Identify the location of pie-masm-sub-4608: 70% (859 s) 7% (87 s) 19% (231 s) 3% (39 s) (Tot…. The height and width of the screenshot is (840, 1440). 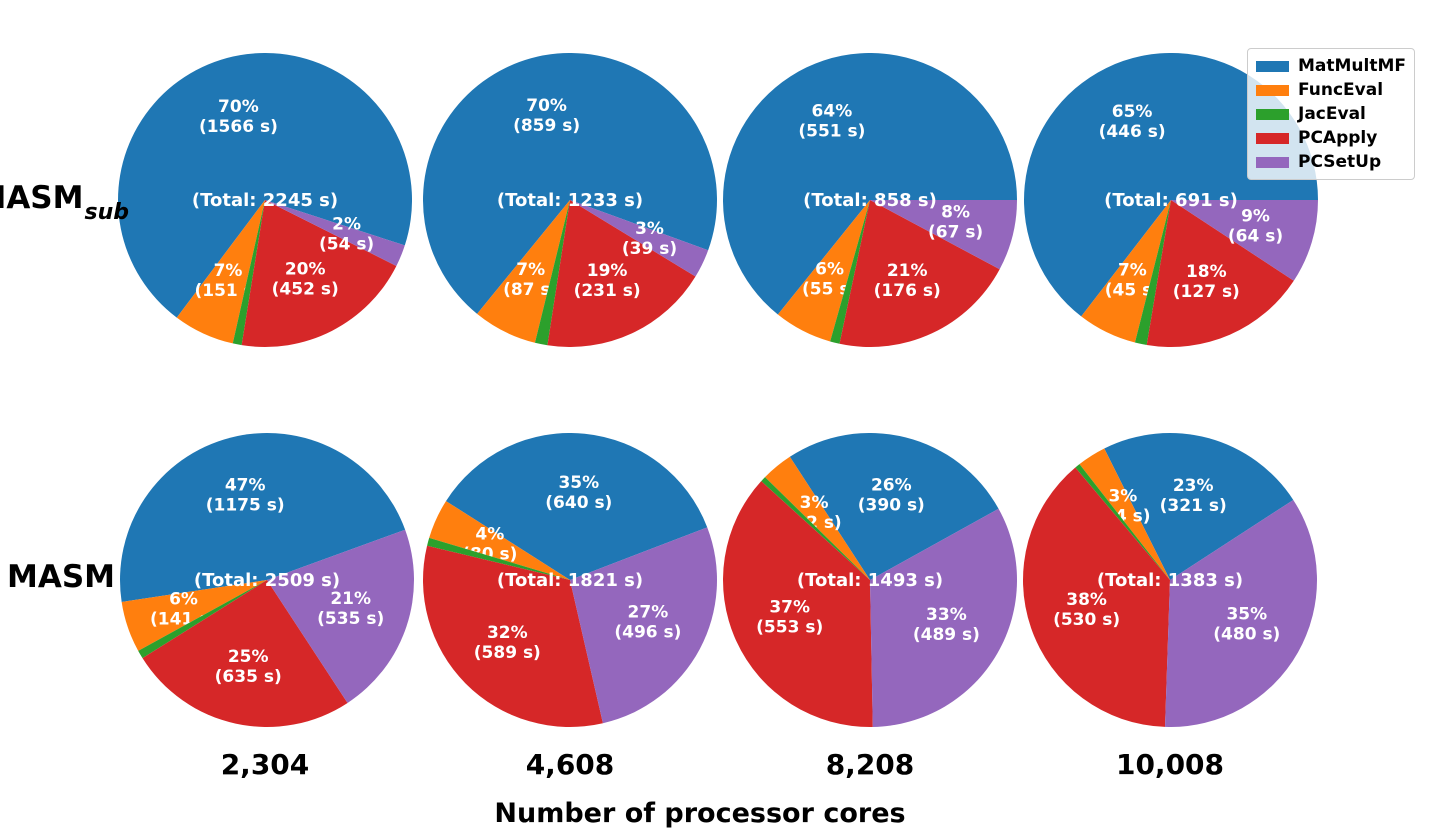
(569, 200).